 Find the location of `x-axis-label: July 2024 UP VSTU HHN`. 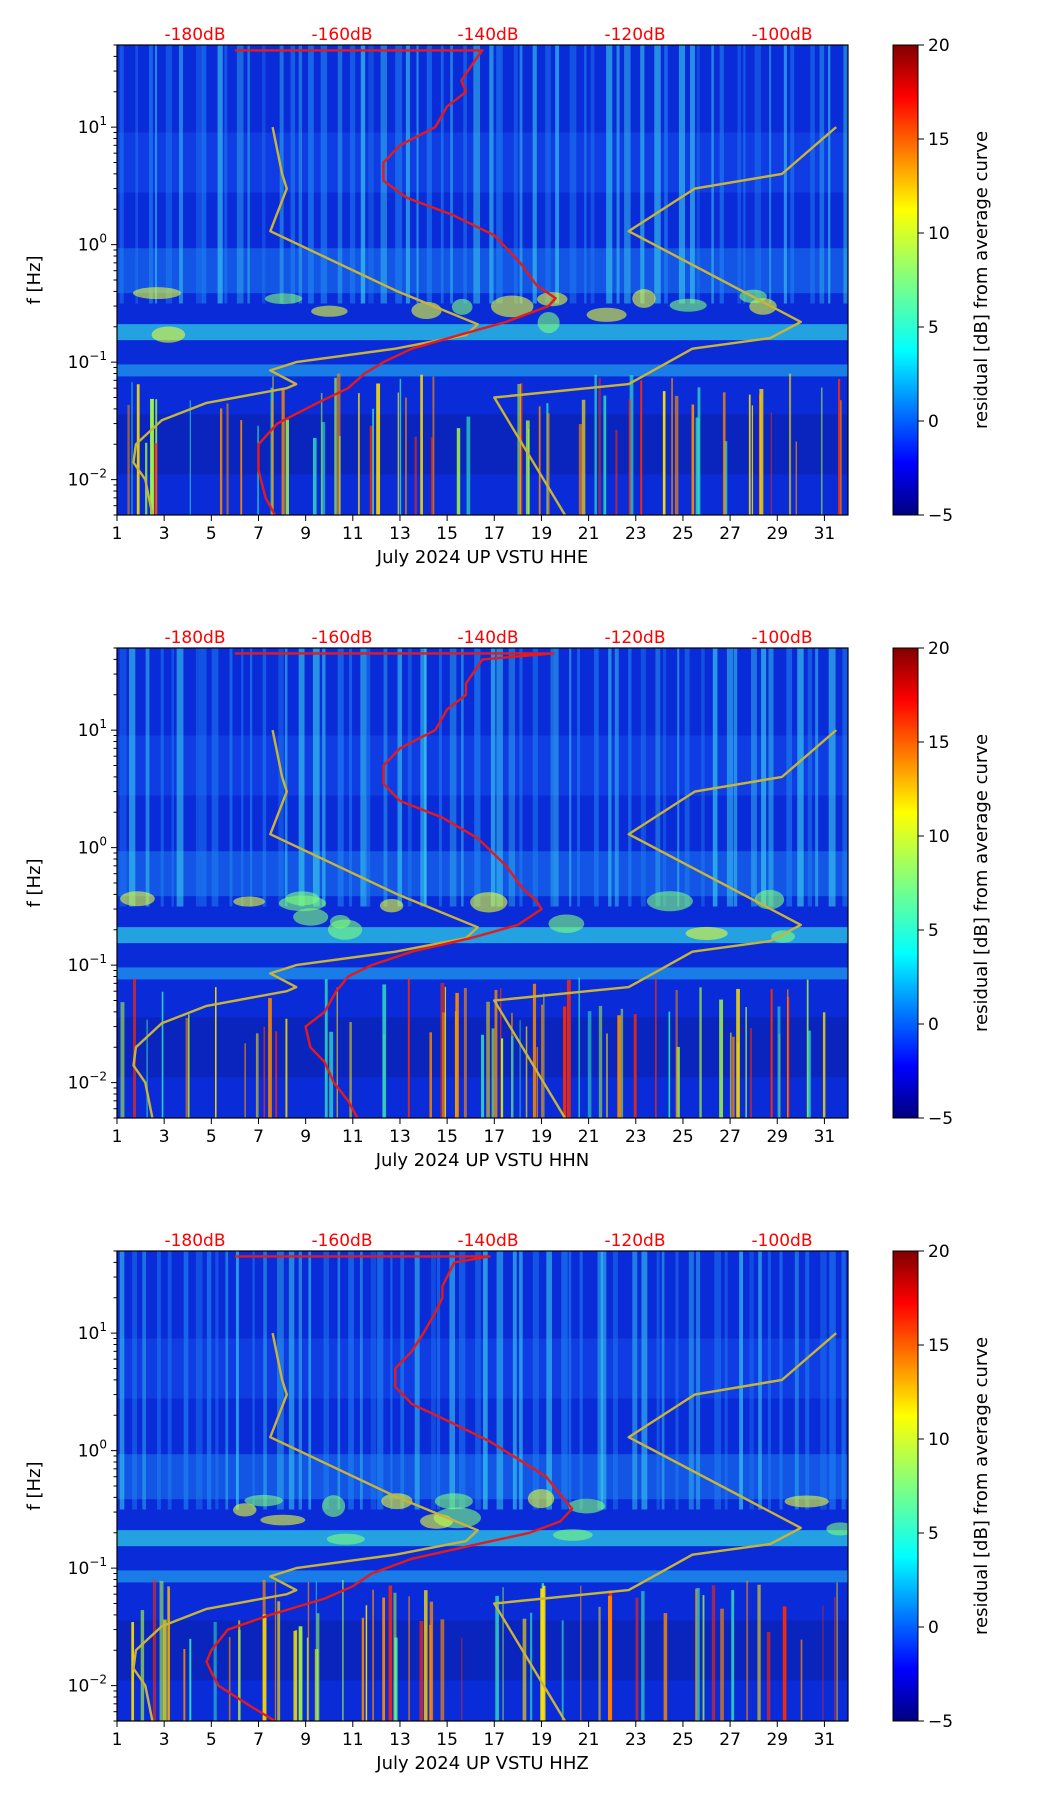

x-axis-label: July 2024 UP VSTU HHN is located at coordinates (482, 1160).